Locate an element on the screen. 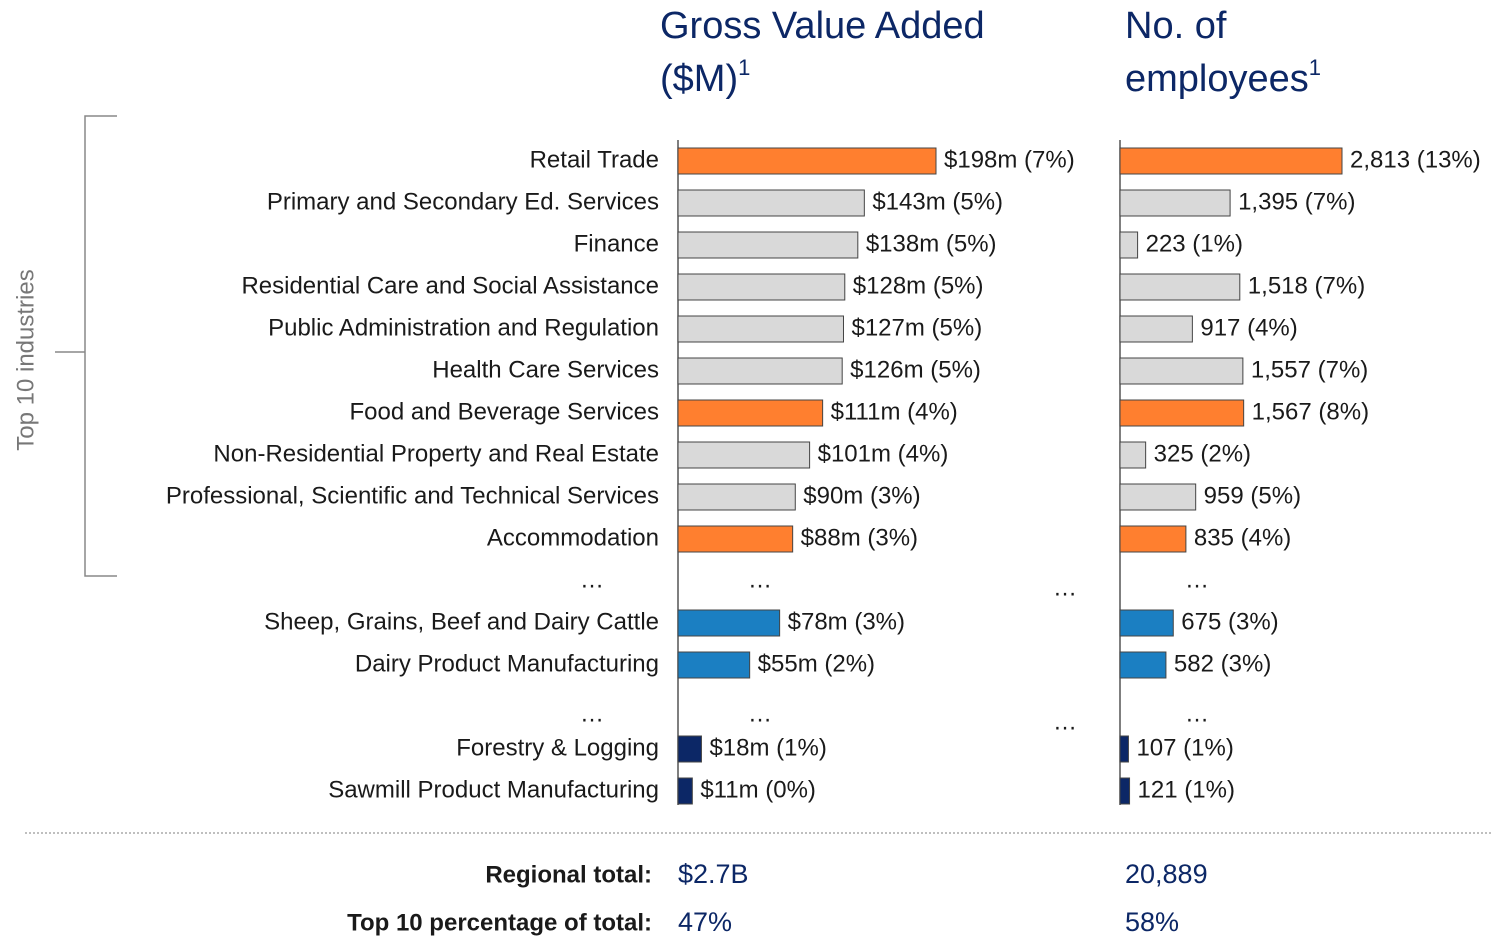  bracket is located at coordinates (86, 346).